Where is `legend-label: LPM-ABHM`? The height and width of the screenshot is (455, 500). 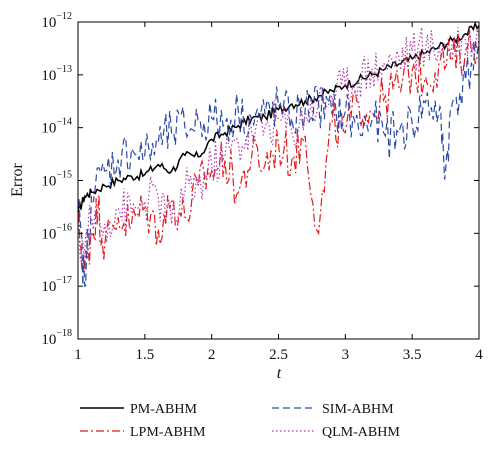 legend-label: LPM-ABHM is located at coordinates (168, 432).